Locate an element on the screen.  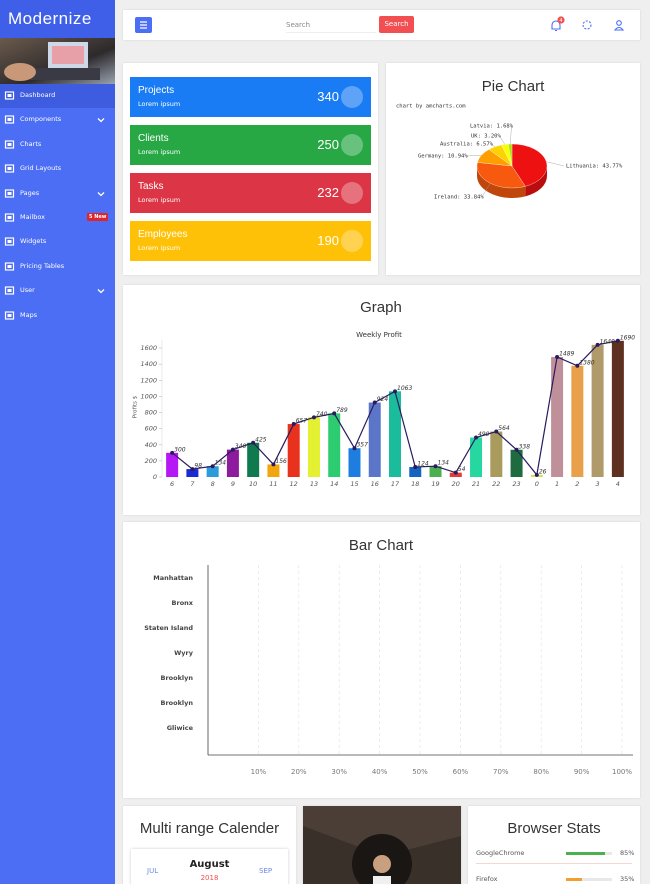
pie-slice is located at coordinates (510, 155).